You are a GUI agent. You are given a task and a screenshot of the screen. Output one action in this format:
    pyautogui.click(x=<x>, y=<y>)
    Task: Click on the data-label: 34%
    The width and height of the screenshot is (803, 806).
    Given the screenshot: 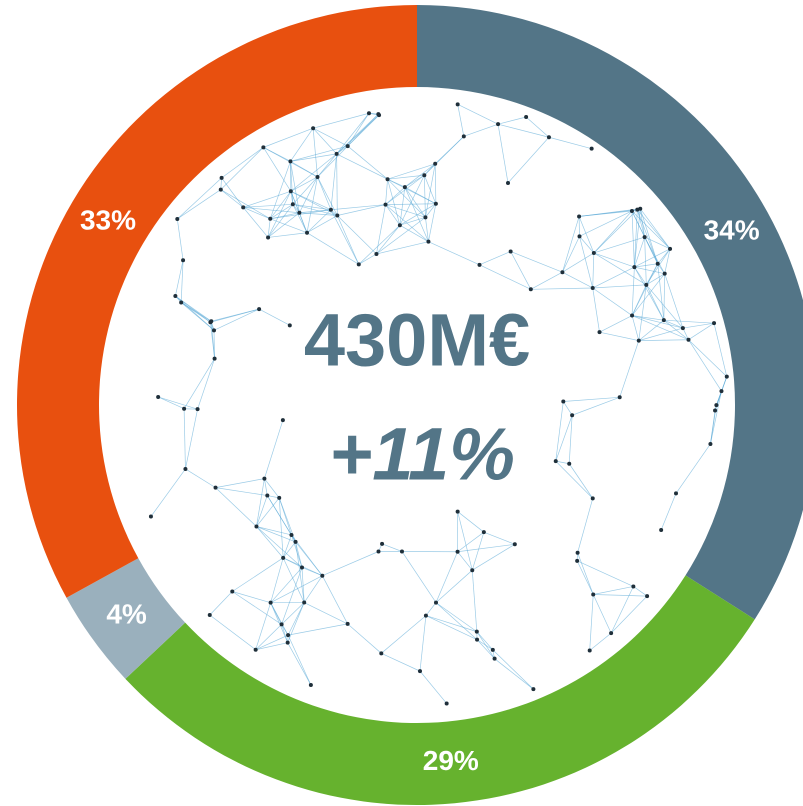 What is the action you would take?
    pyautogui.click(x=732, y=229)
    